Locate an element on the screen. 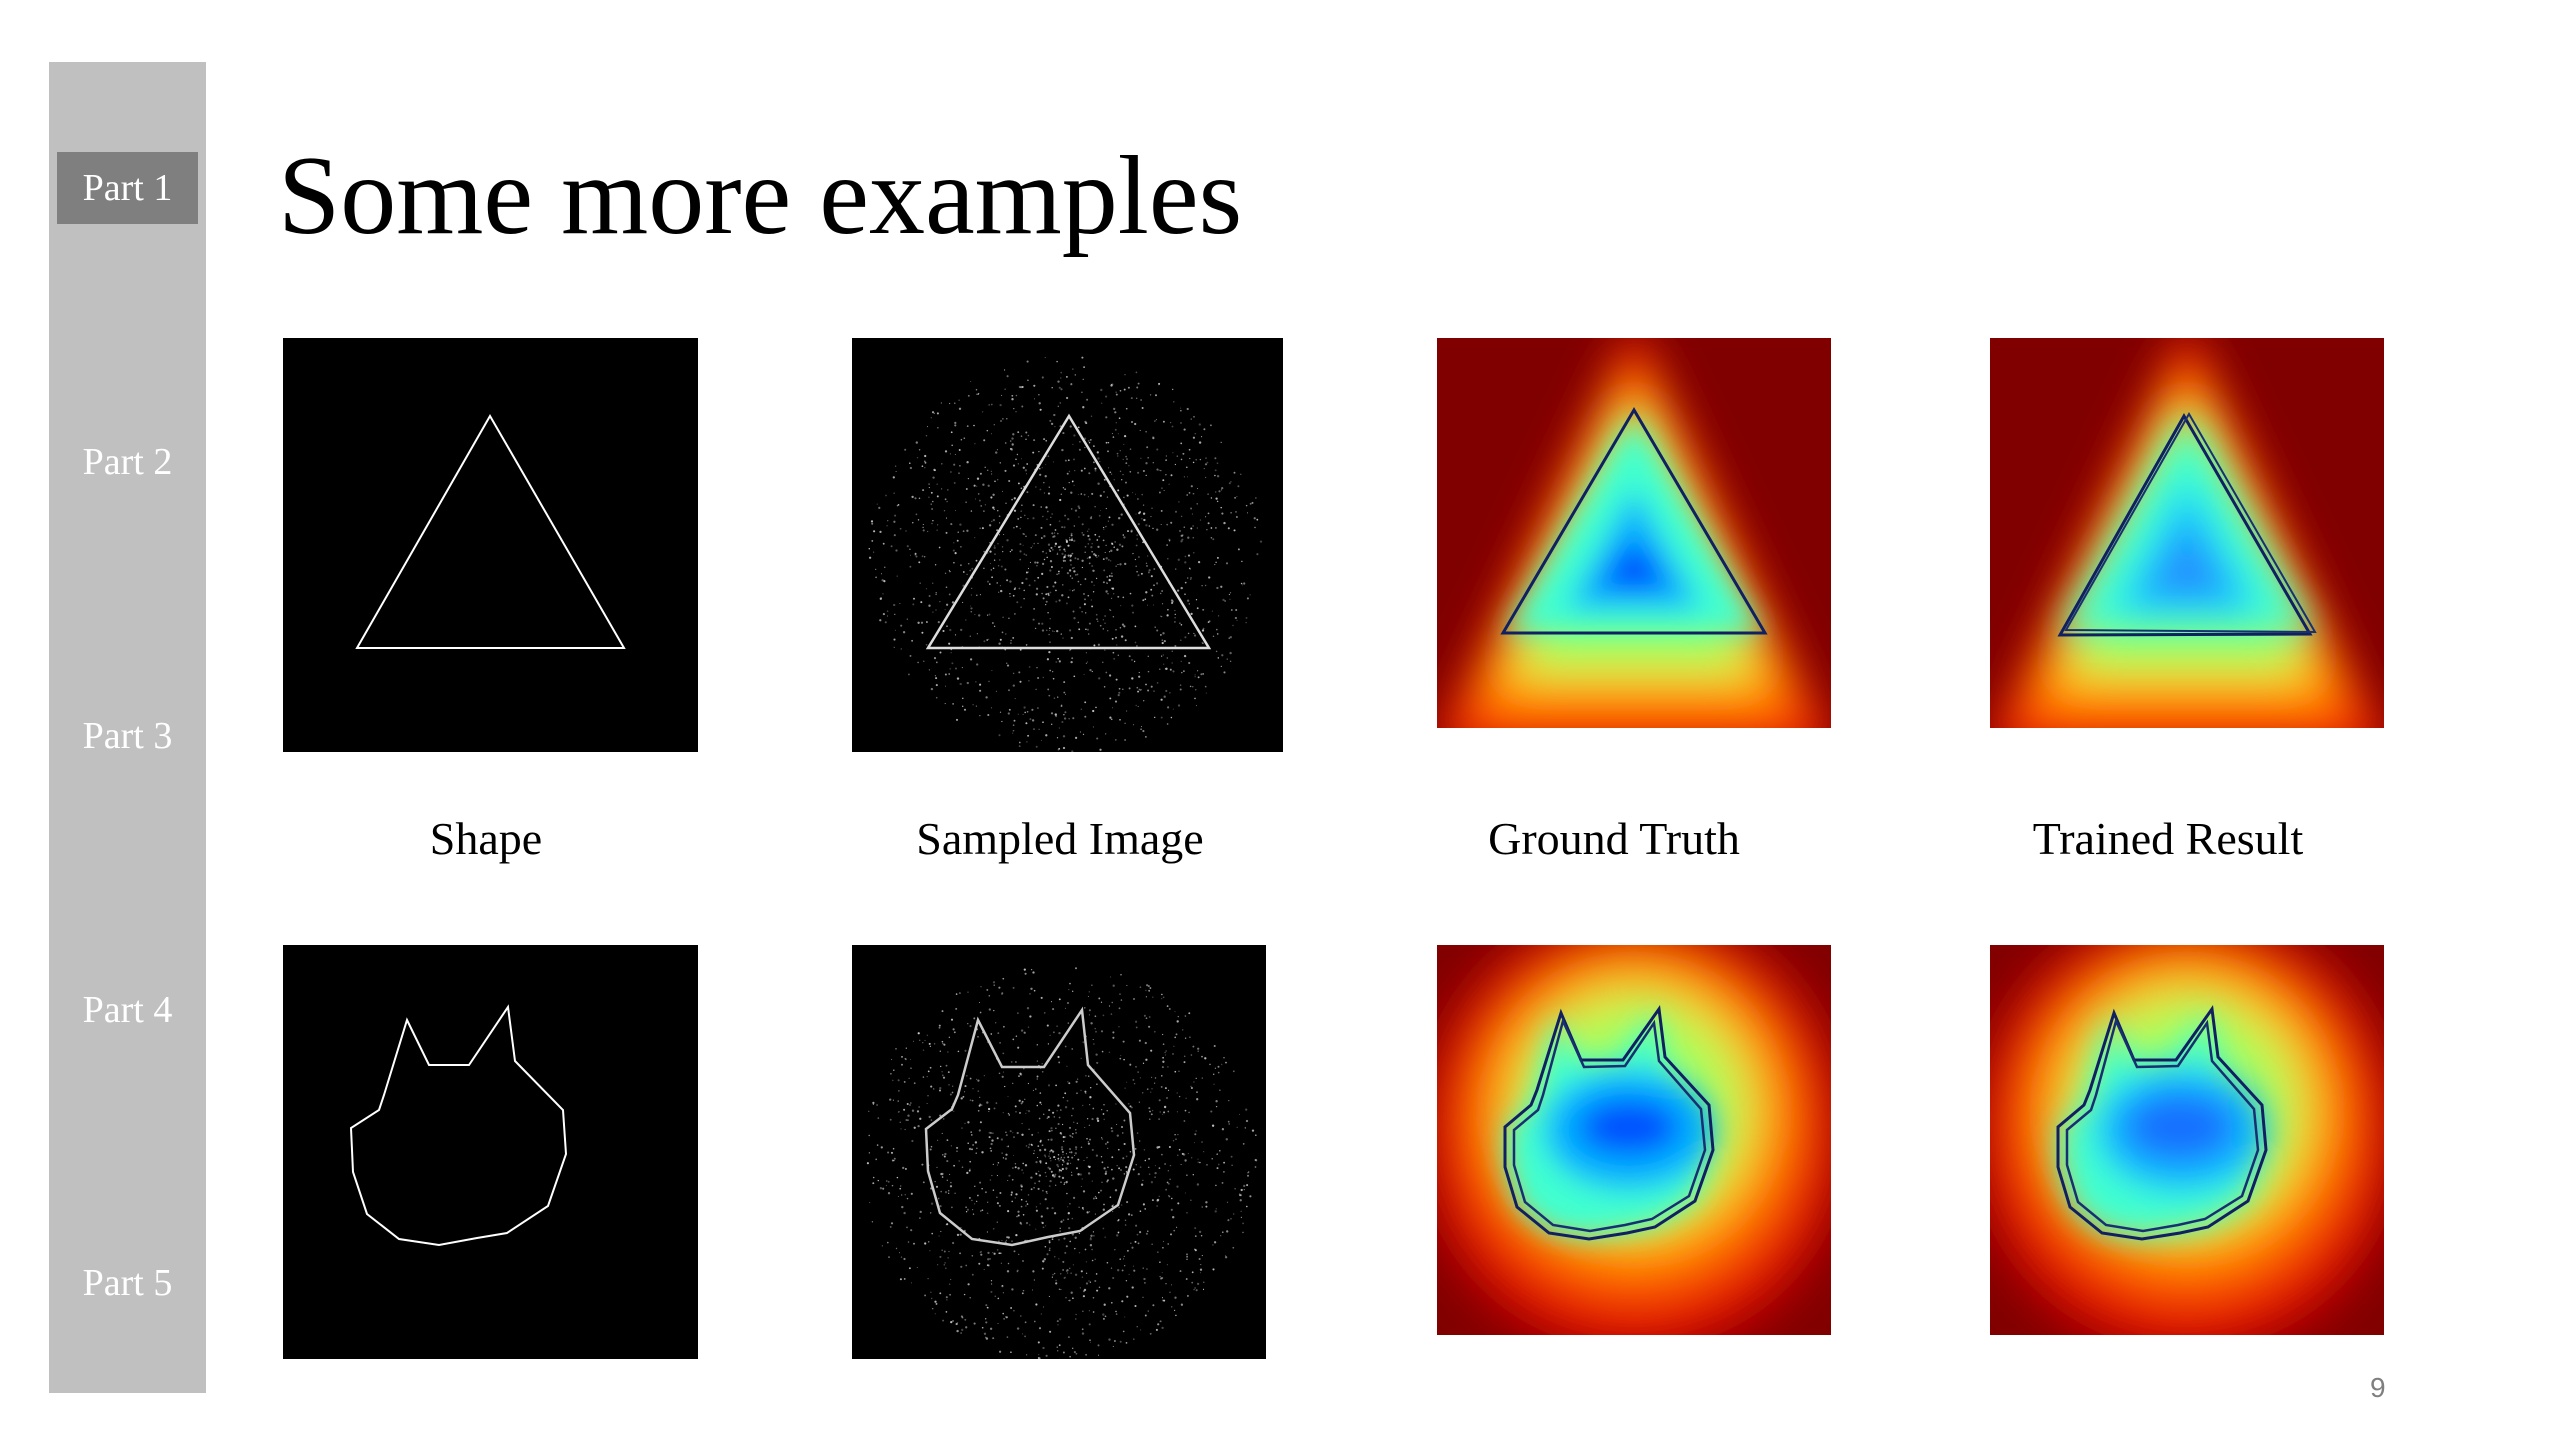 The height and width of the screenshot is (1440, 2560). caption-sampled-image: Sampled Image is located at coordinates (1060, 838).